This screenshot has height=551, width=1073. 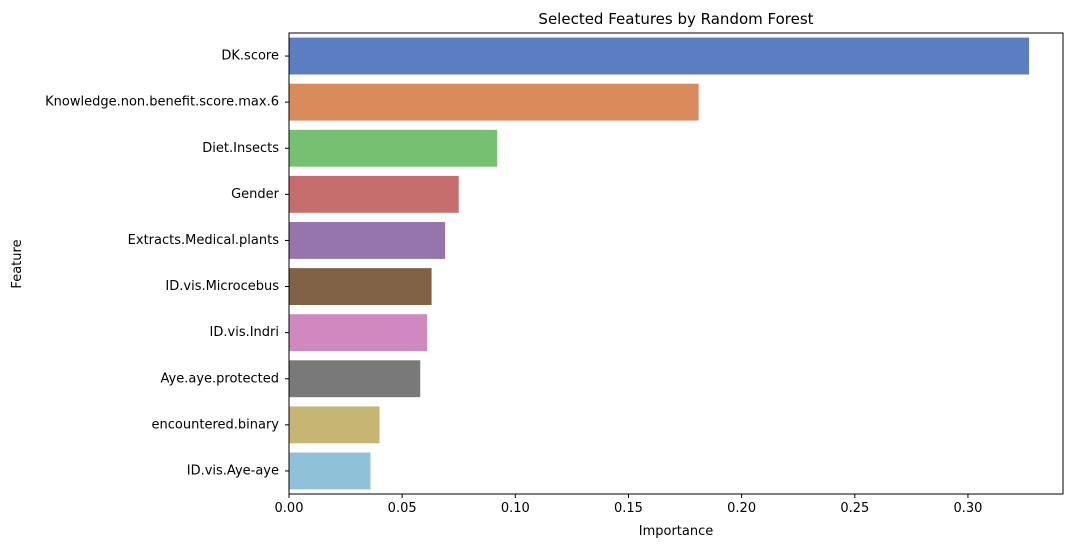 What do you see at coordinates (402, 508) in the screenshot?
I see `x-tick-label-1: 0.05` at bounding box center [402, 508].